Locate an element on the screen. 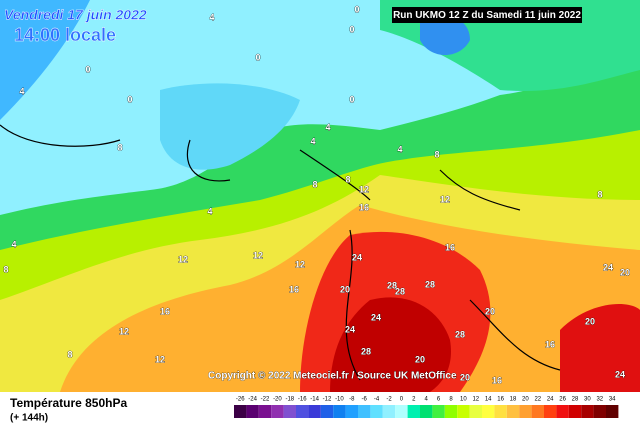 The height and width of the screenshot is (427, 640). scale-label: 6 is located at coordinates (439, 400).